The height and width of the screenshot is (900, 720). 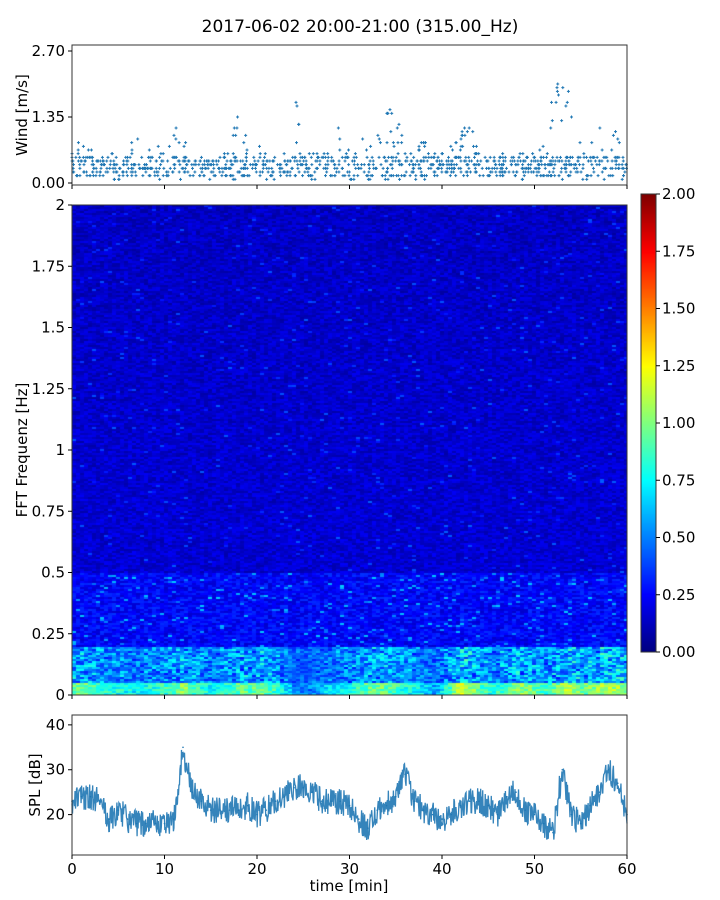 I want to click on spectrogram-ytick-label: 1.25, so click(x=48, y=389).